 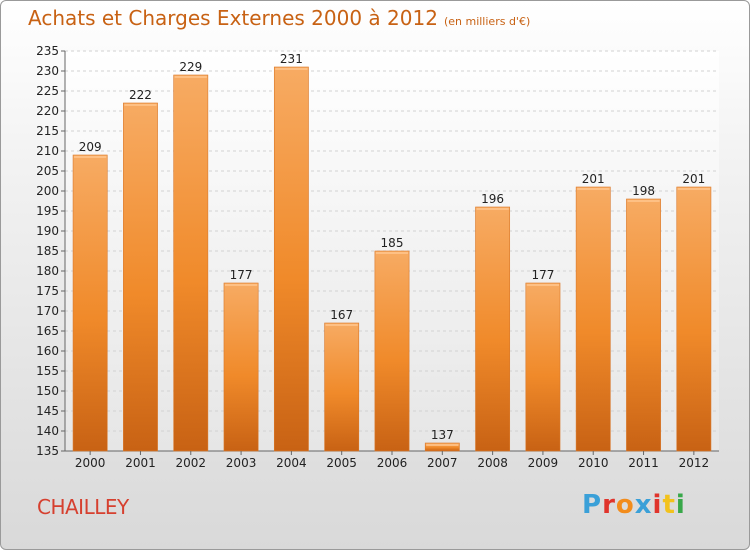 I want to click on x-tick-label: 2002, so click(x=190, y=463).